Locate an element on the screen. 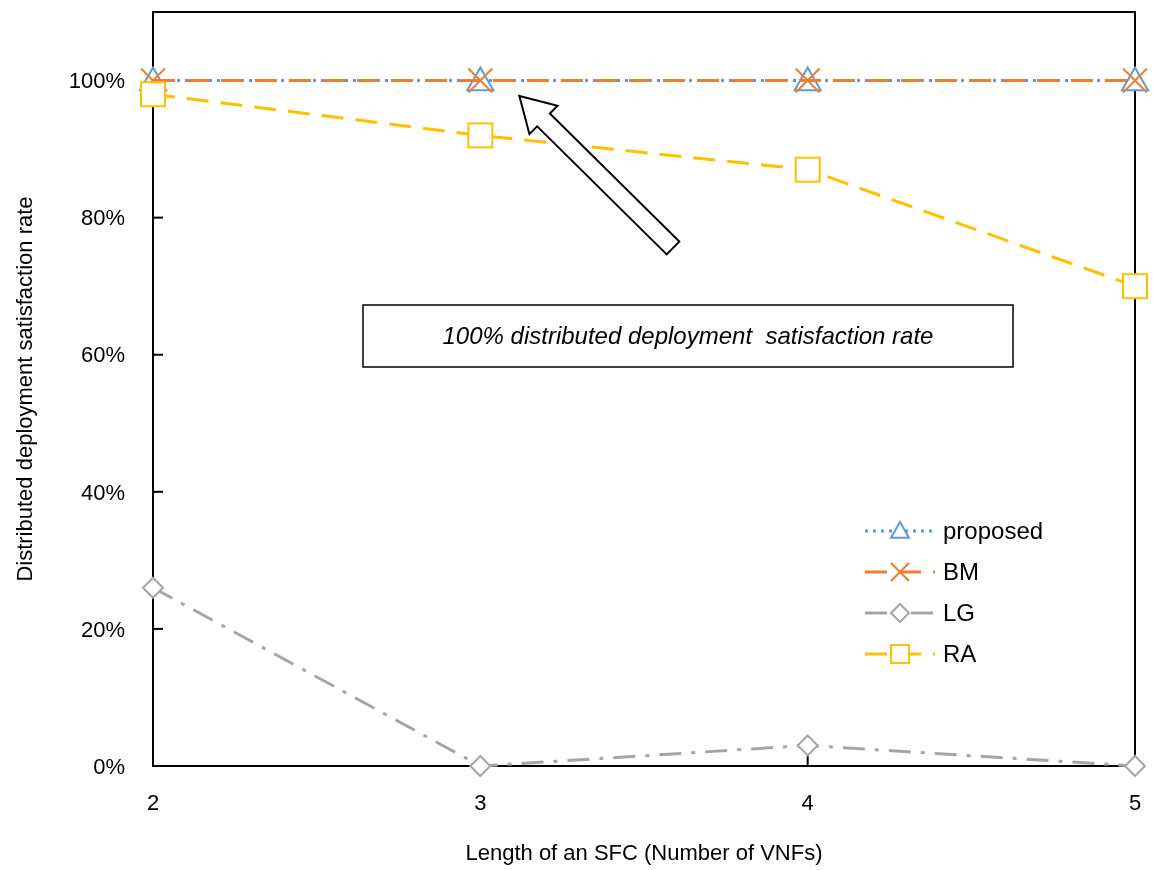 The image size is (1153, 870). y-tick-label: 80% is located at coordinates (102, 218).